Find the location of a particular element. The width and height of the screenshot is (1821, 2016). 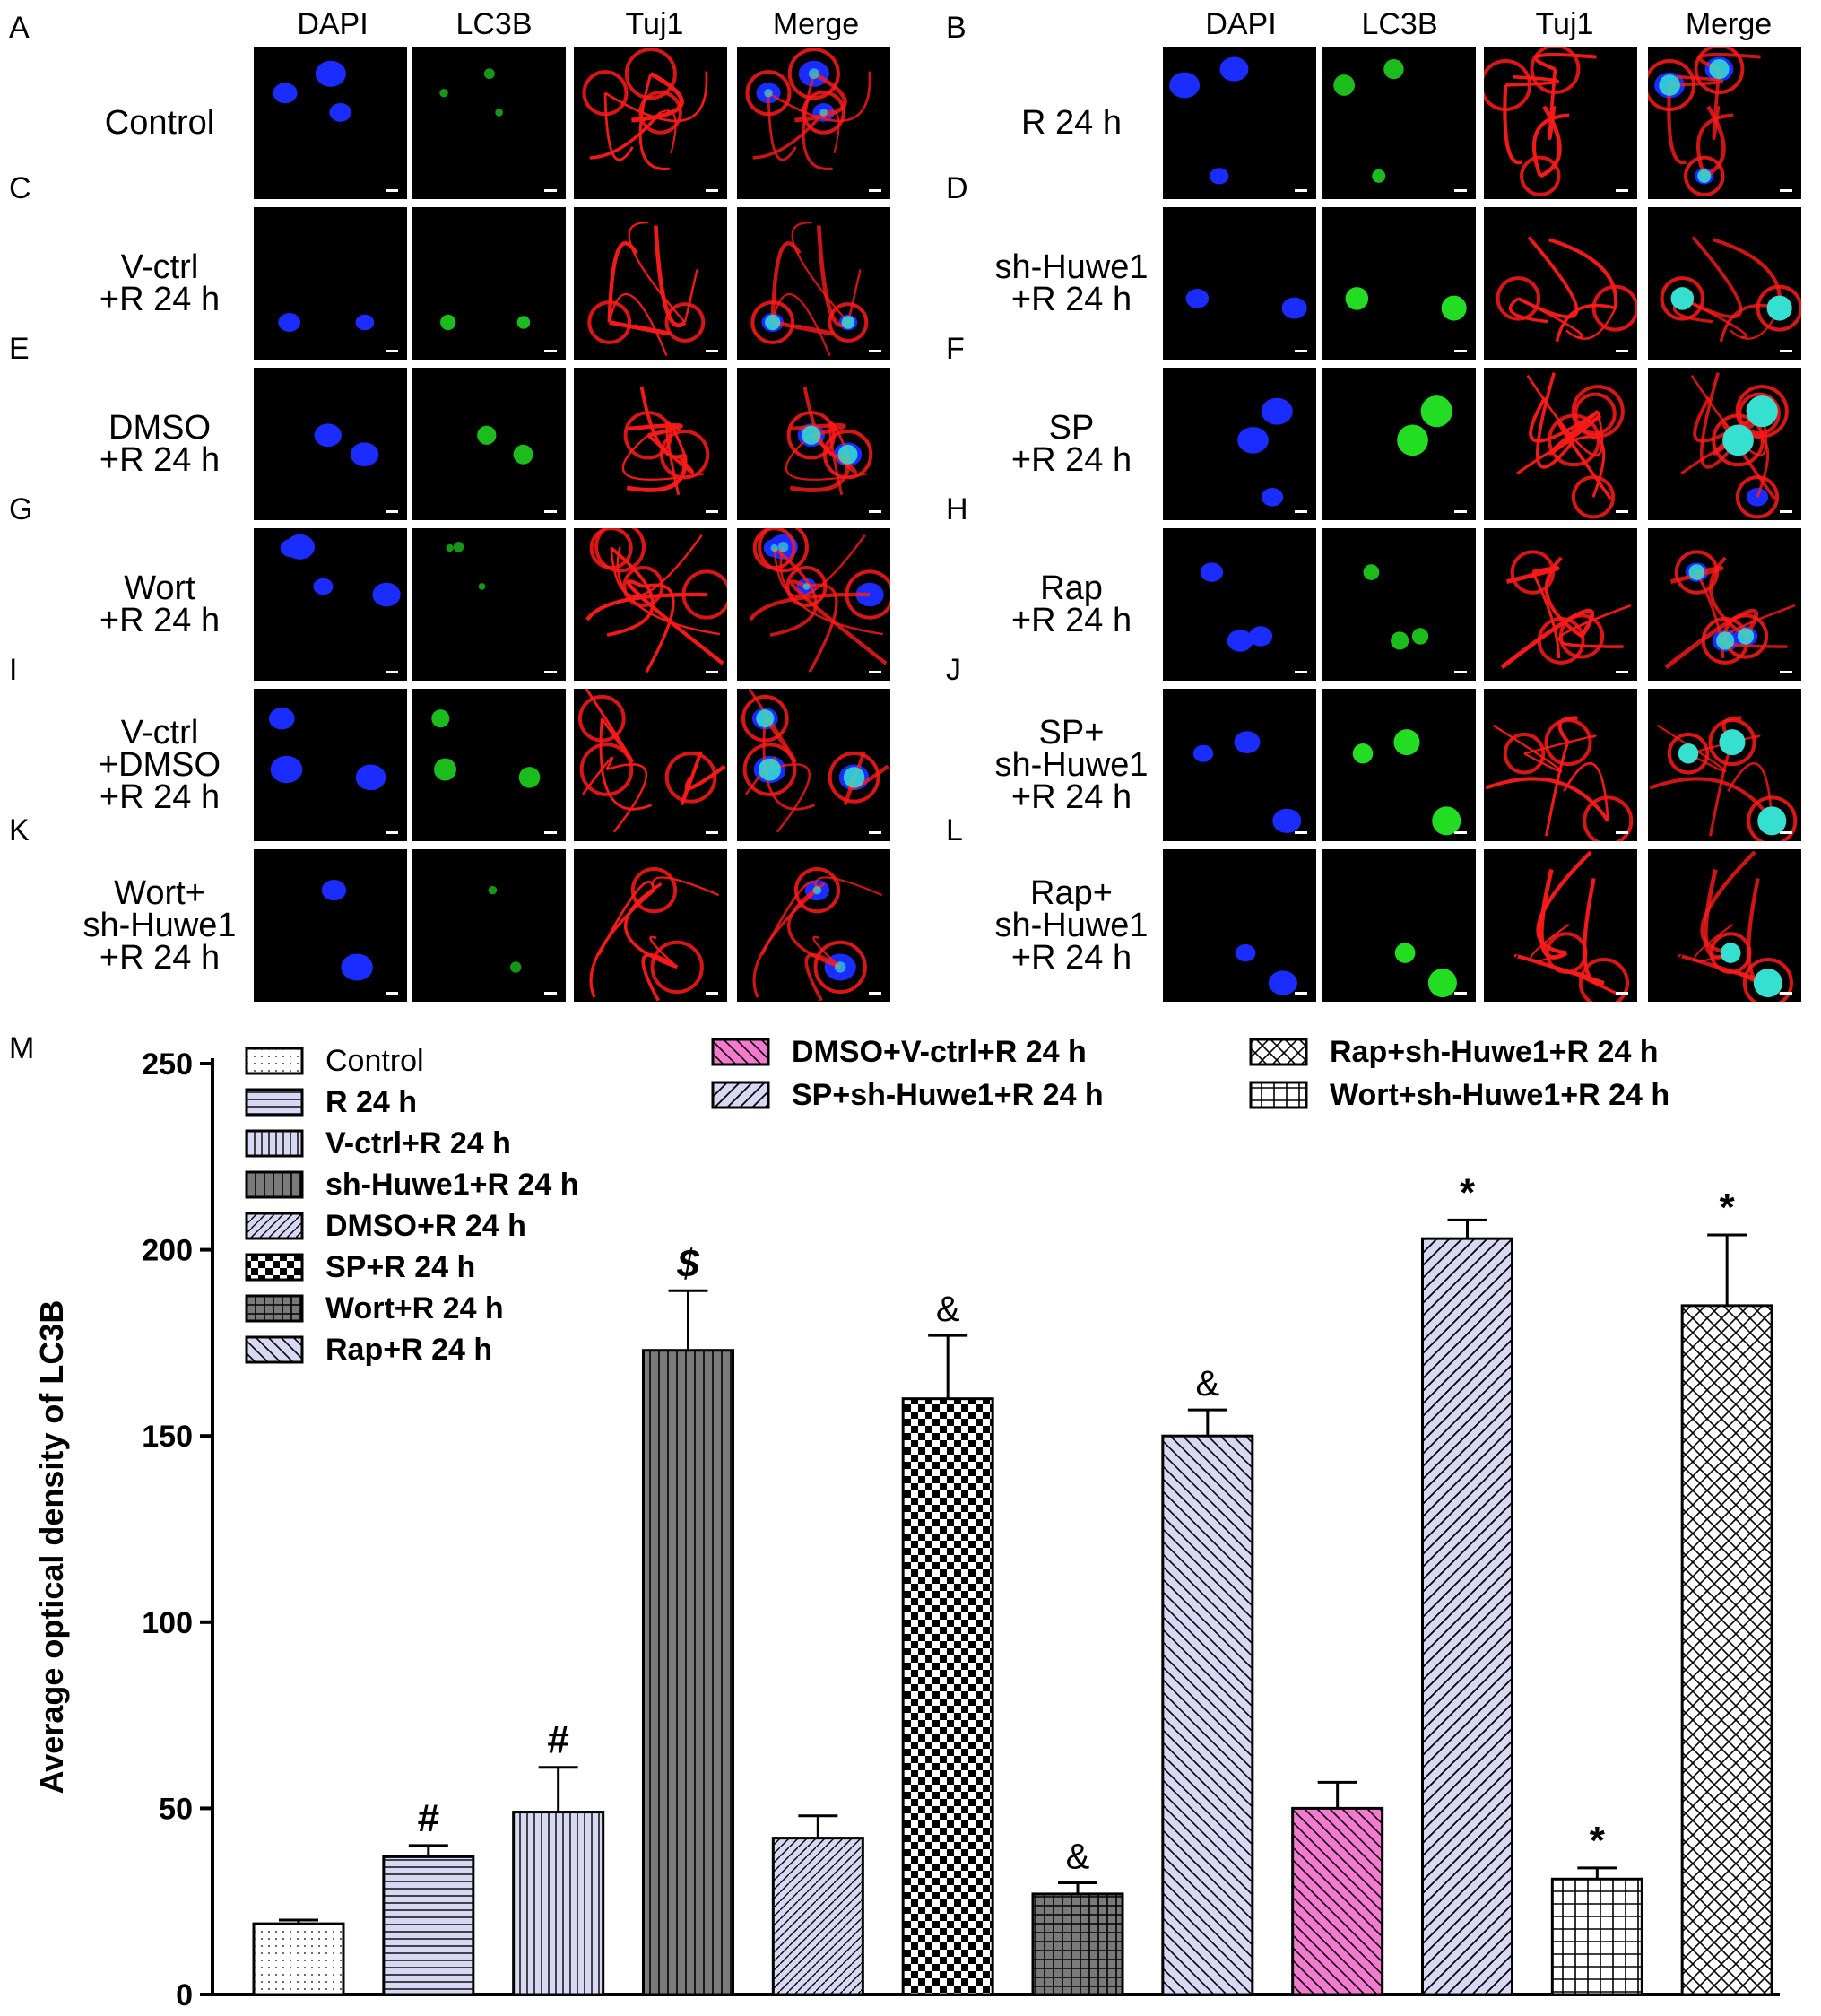

group-label-line: Wort is located at coordinates (159, 588).